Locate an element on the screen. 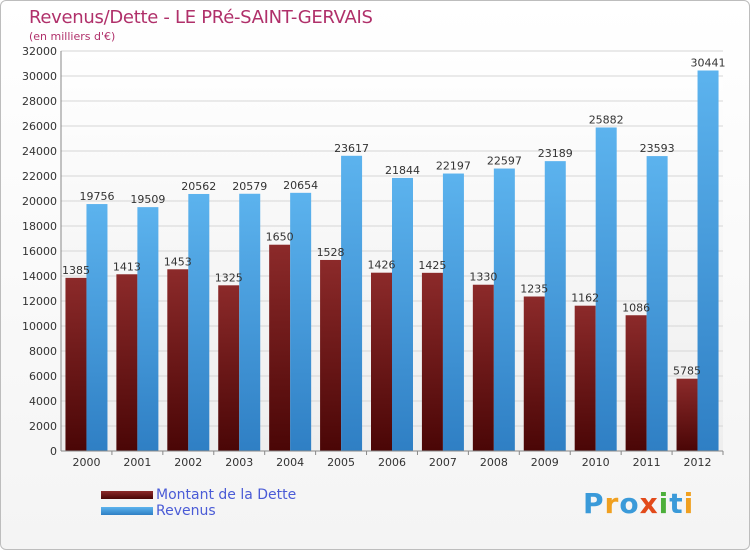 This screenshot has width=750, height=550. value-label-dette: 1650 is located at coordinates (280, 237).